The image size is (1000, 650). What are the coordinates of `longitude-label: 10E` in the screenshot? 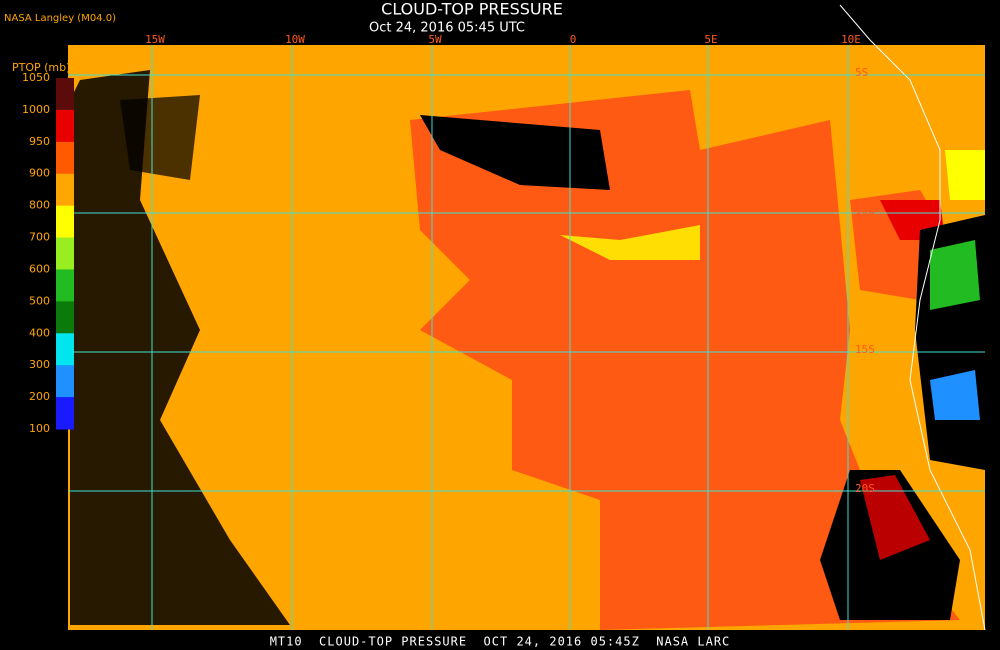 It's located at (851, 39).